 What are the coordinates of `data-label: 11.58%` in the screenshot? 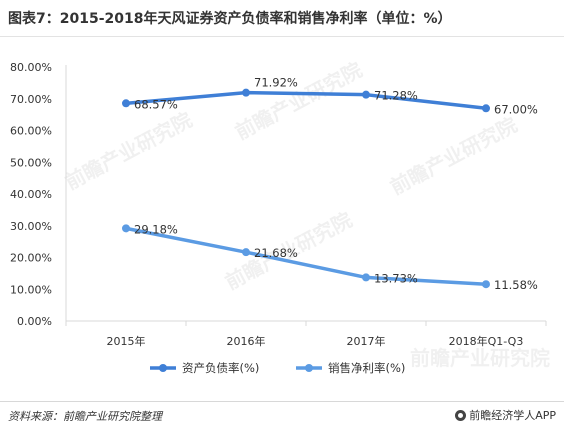 It's located at (516, 285).